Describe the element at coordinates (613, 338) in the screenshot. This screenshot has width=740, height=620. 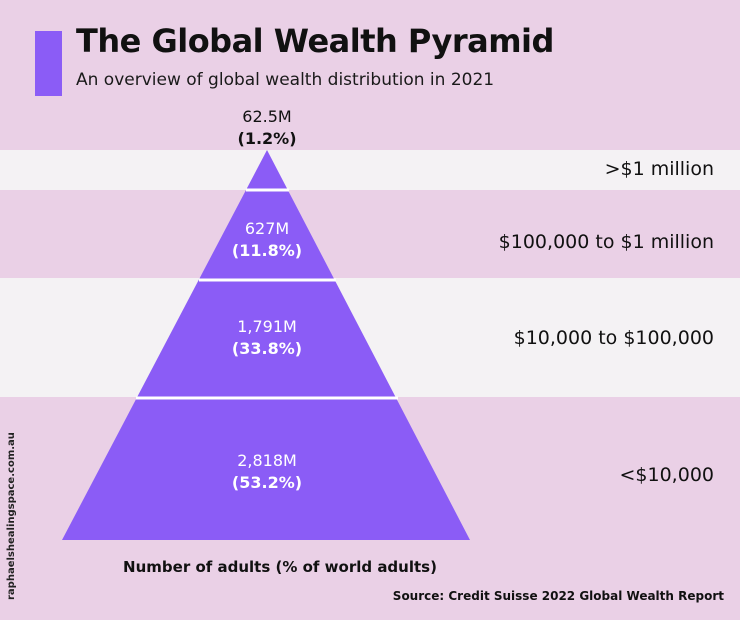
I see `tier-label-3: $10,000 to $100,000` at that location.